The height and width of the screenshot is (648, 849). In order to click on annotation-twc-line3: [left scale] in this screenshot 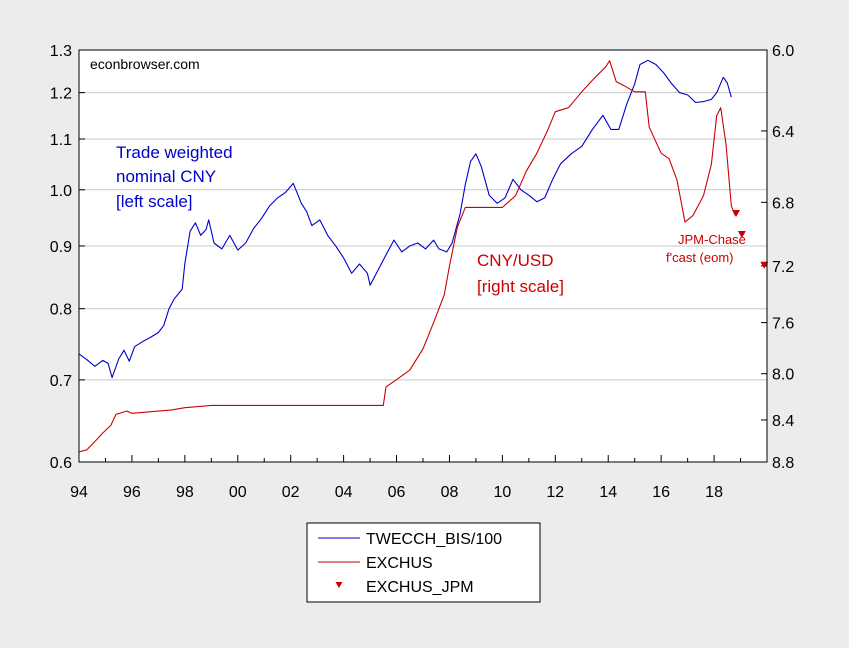, I will do `click(154, 201)`.